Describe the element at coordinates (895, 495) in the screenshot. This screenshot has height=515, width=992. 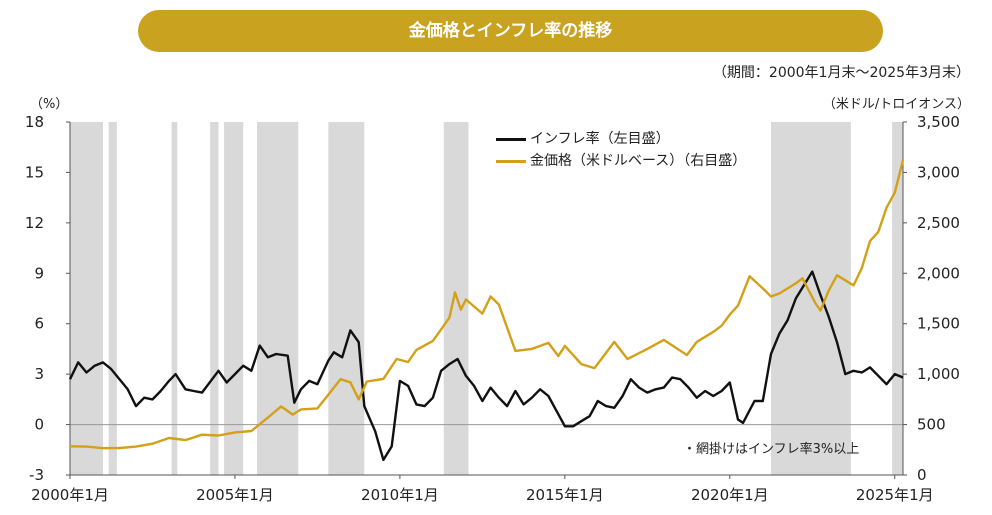
I see `x-tick-label: 2025年1月` at that location.